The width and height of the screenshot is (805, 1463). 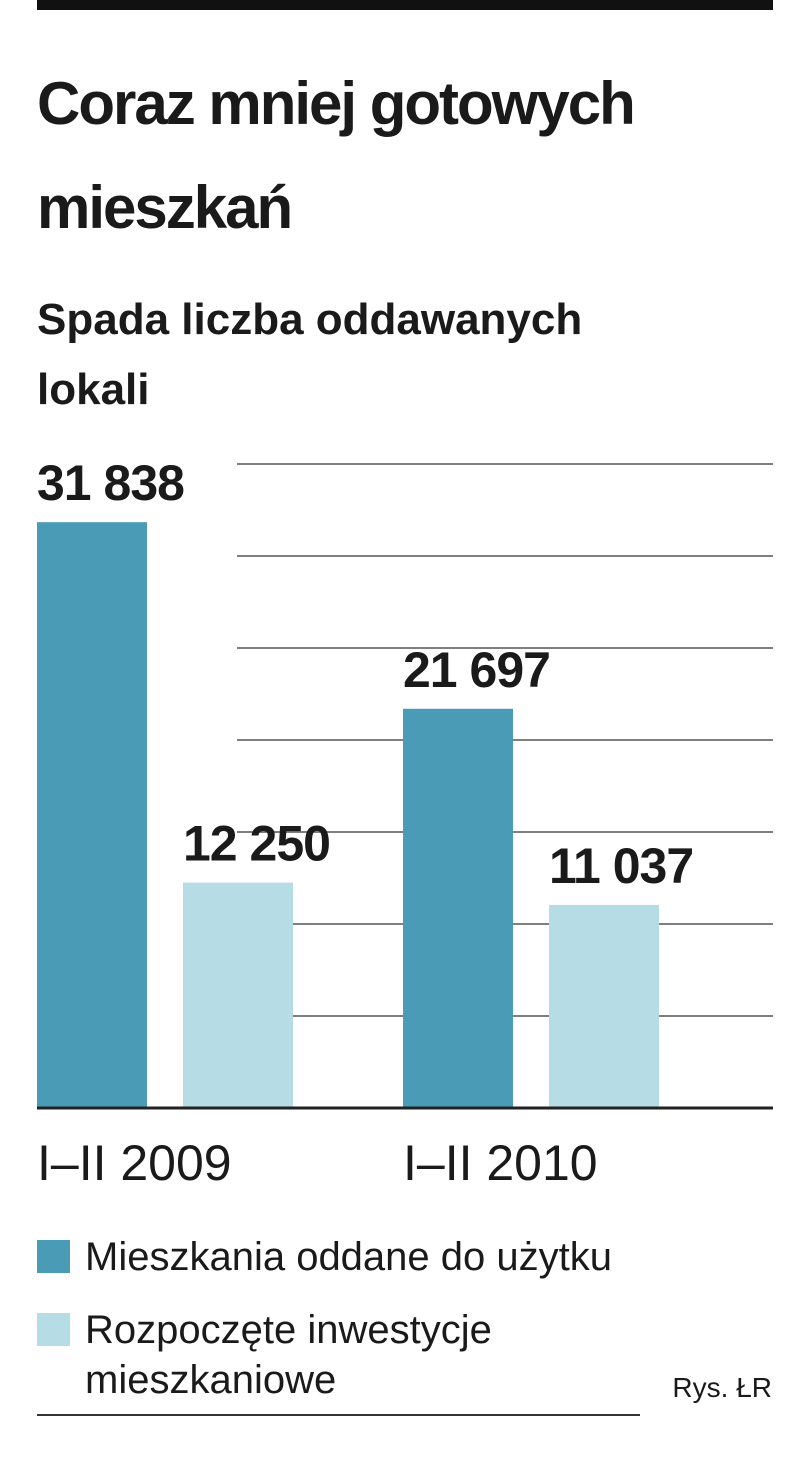 I want to click on legend-label: Mieszkania oddane do użytku, so click(x=348, y=1257).